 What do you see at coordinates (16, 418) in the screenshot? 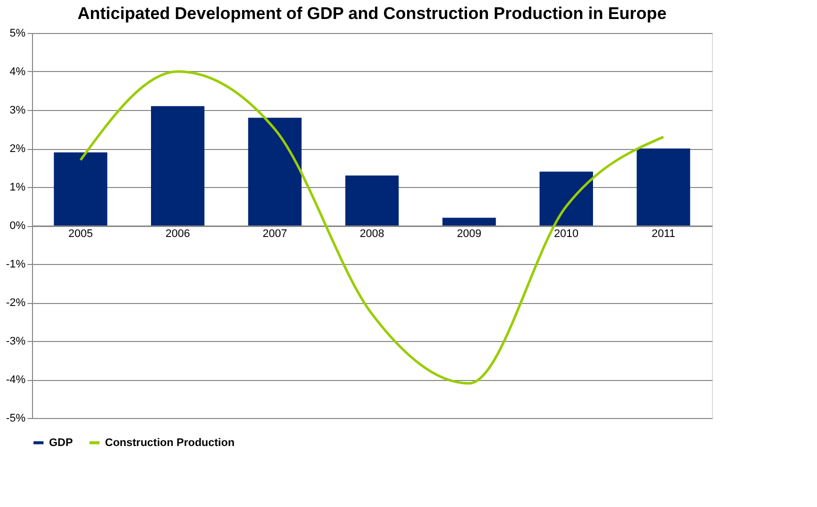
I see `y-tick-label: -5%` at bounding box center [16, 418].